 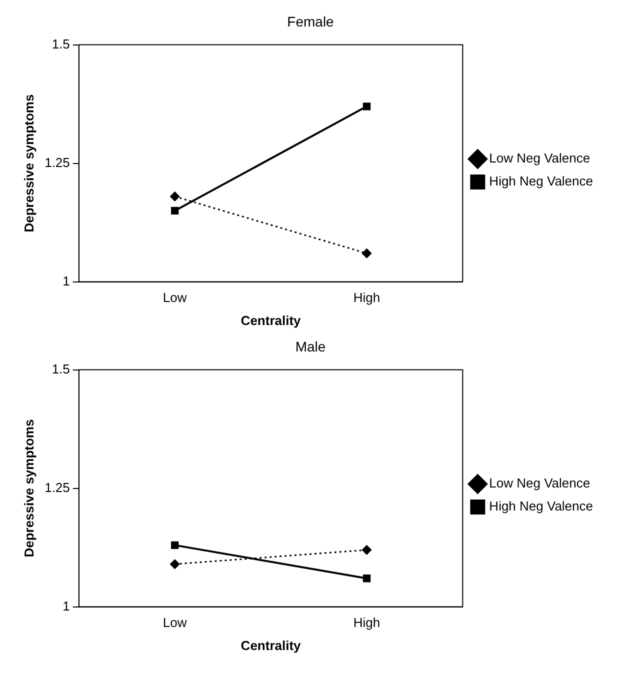 I want to click on chart-title: Male, so click(x=310, y=346).